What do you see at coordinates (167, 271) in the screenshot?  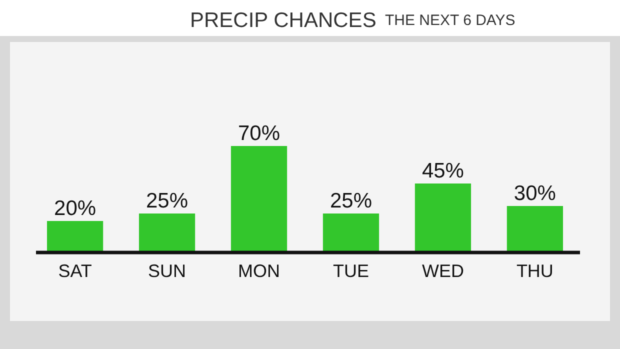 I see `x-tick-label: SUN` at bounding box center [167, 271].